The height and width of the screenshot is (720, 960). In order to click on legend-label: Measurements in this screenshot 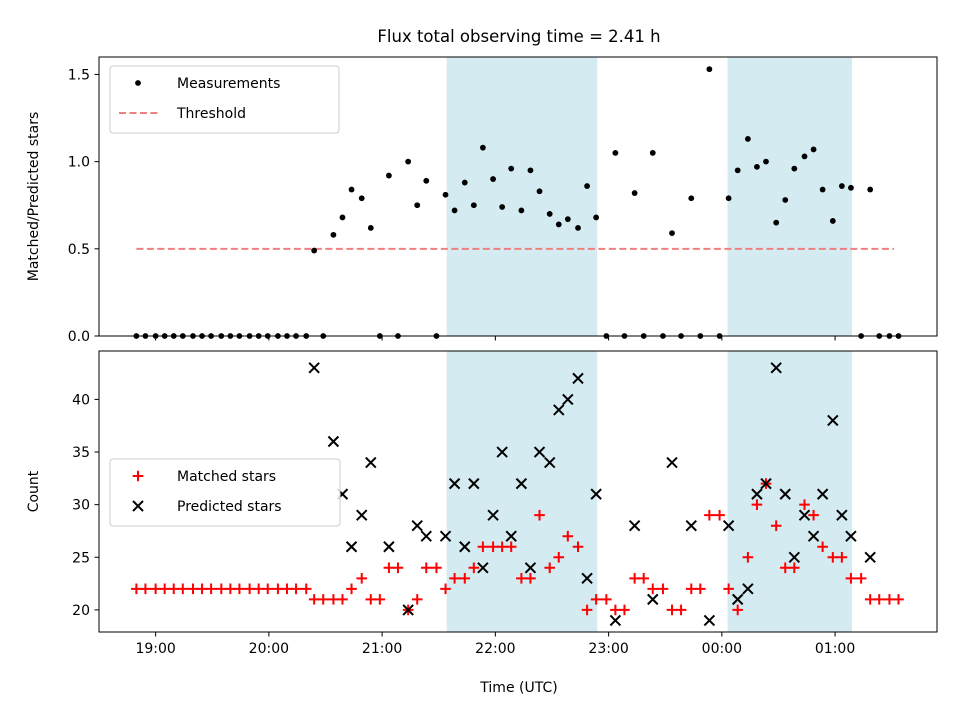, I will do `click(228, 84)`.